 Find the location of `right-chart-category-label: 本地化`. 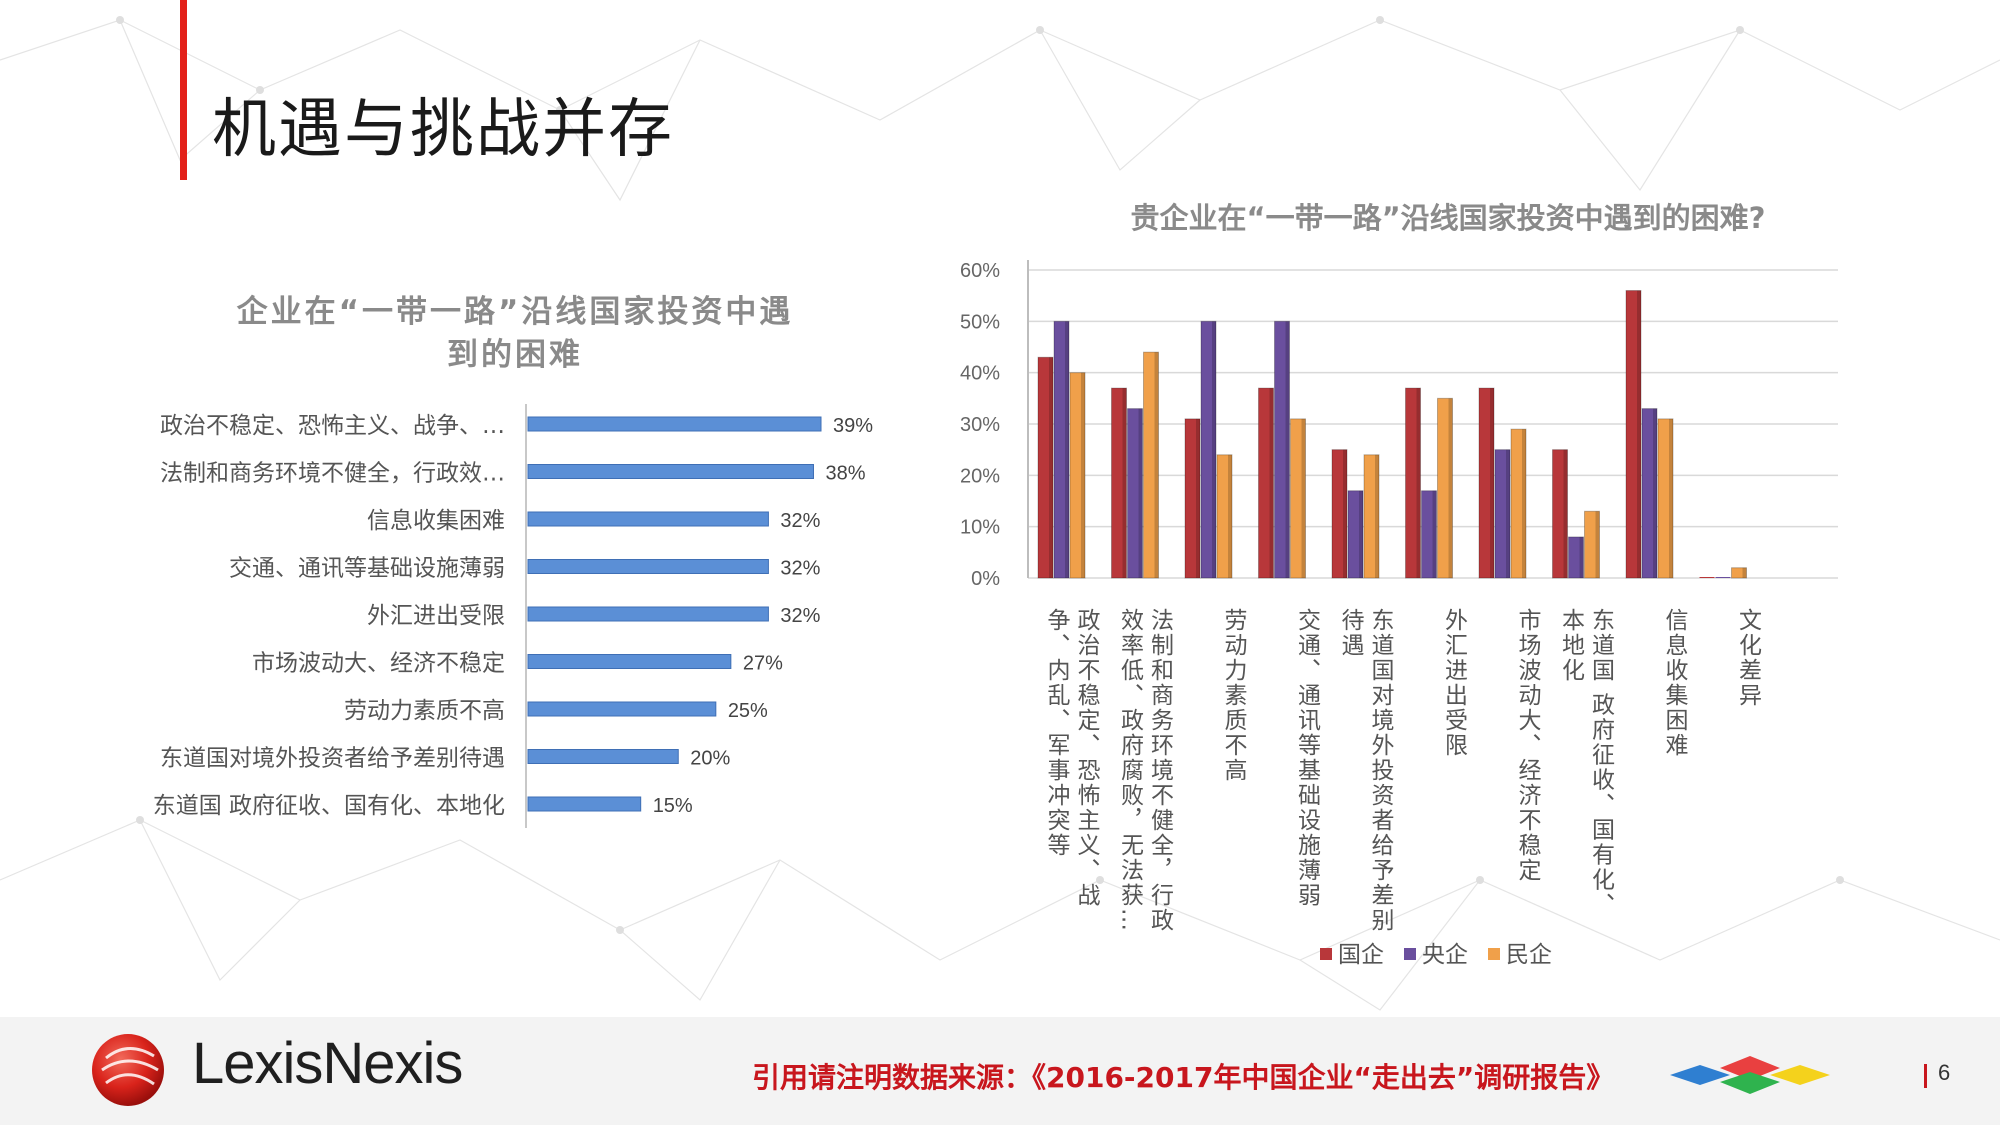

right-chart-category-label: 本地化 is located at coordinates (1572, 645).